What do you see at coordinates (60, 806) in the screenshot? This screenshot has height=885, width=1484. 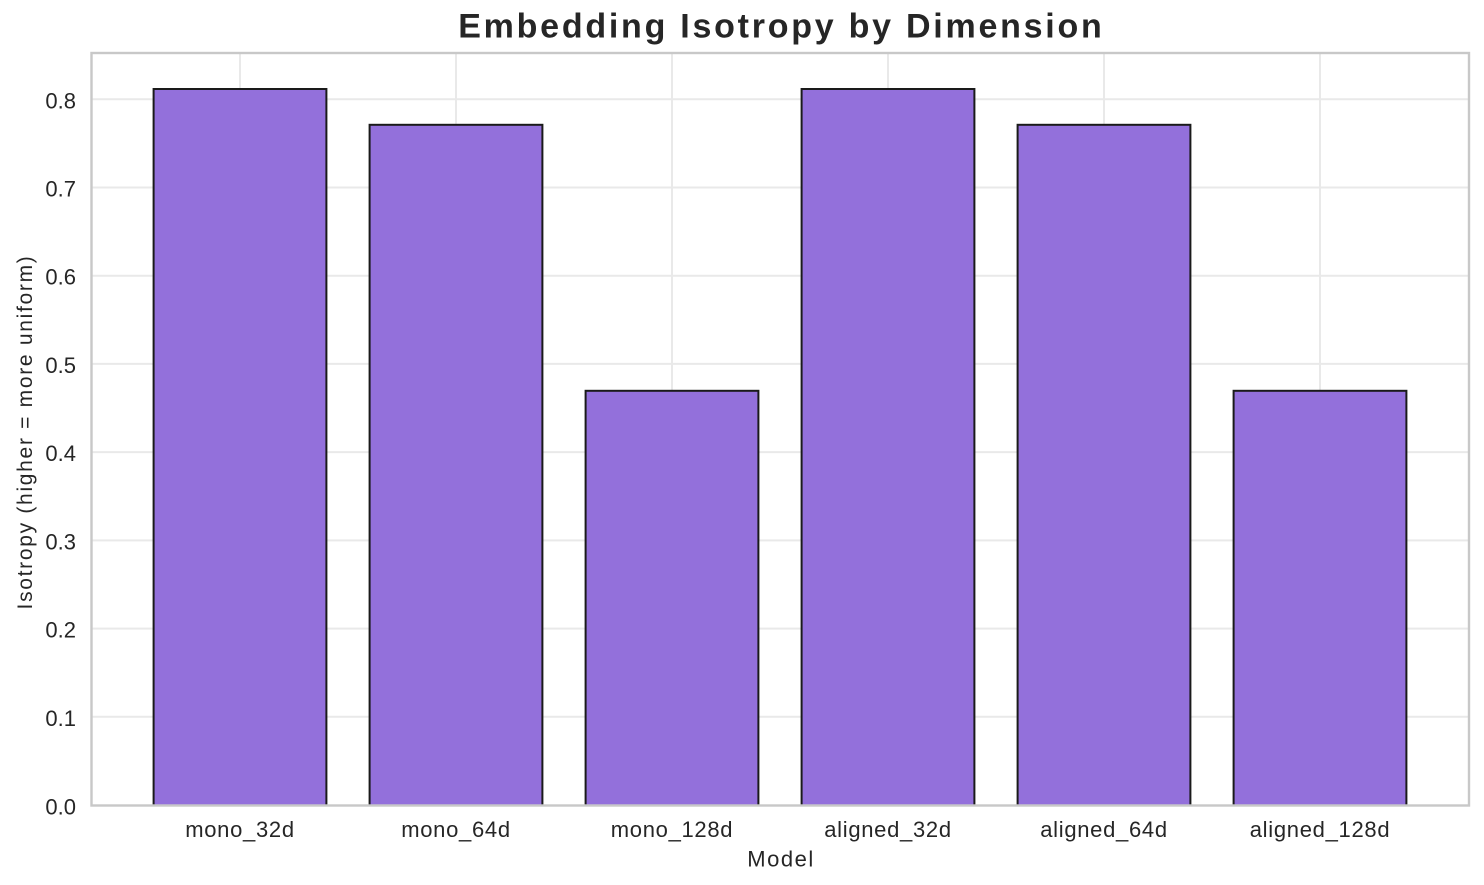 I see `svg-text: 0.0` at bounding box center [60, 806].